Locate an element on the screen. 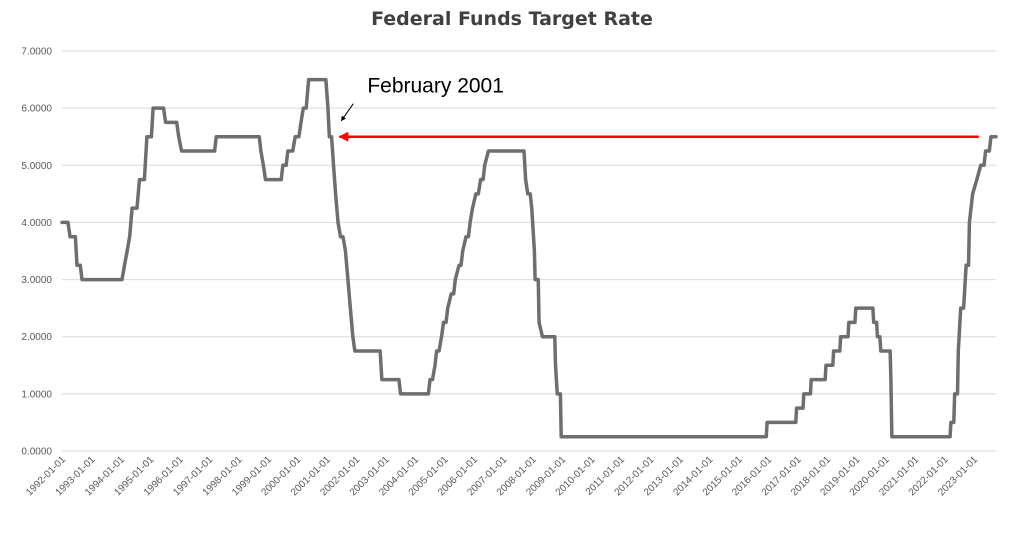  annotation-pointer-arrow is located at coordinates (347, 112).